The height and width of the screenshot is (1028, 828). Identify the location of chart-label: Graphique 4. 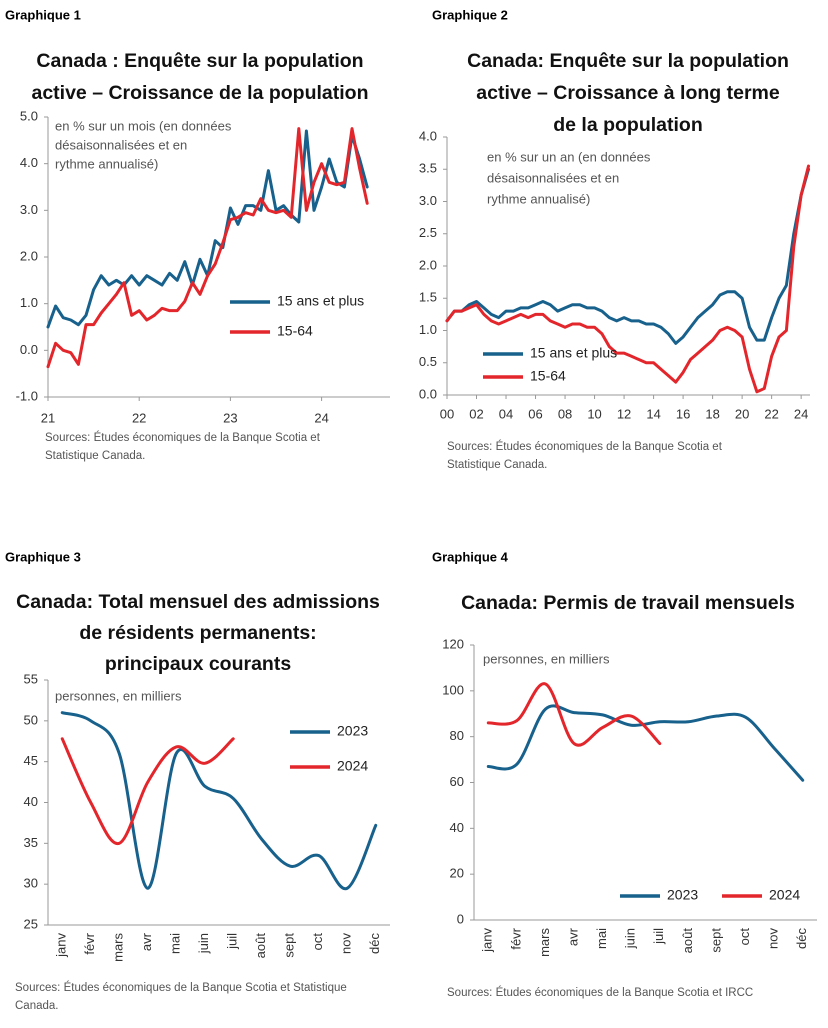
(470, 556).